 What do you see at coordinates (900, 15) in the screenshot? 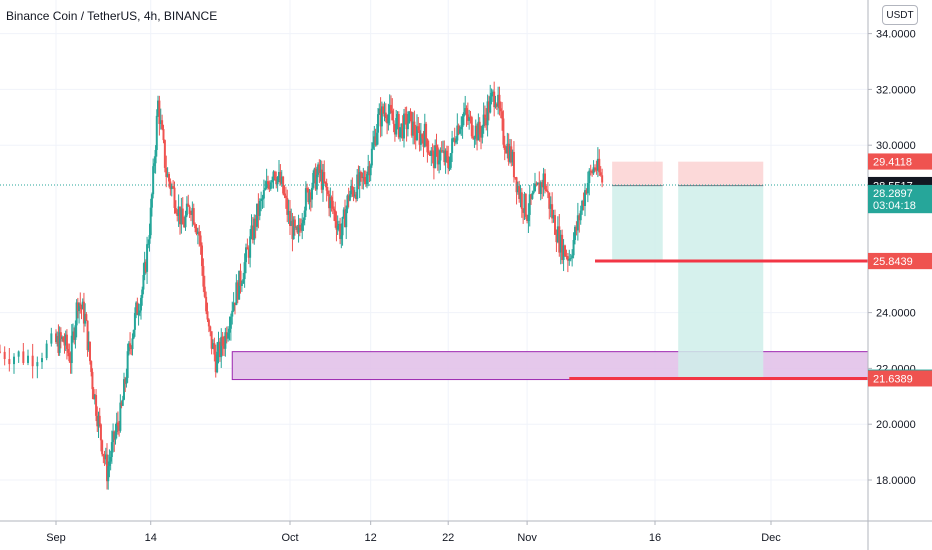
I see `currency-button: USDT` at bounding box center [900, 15].